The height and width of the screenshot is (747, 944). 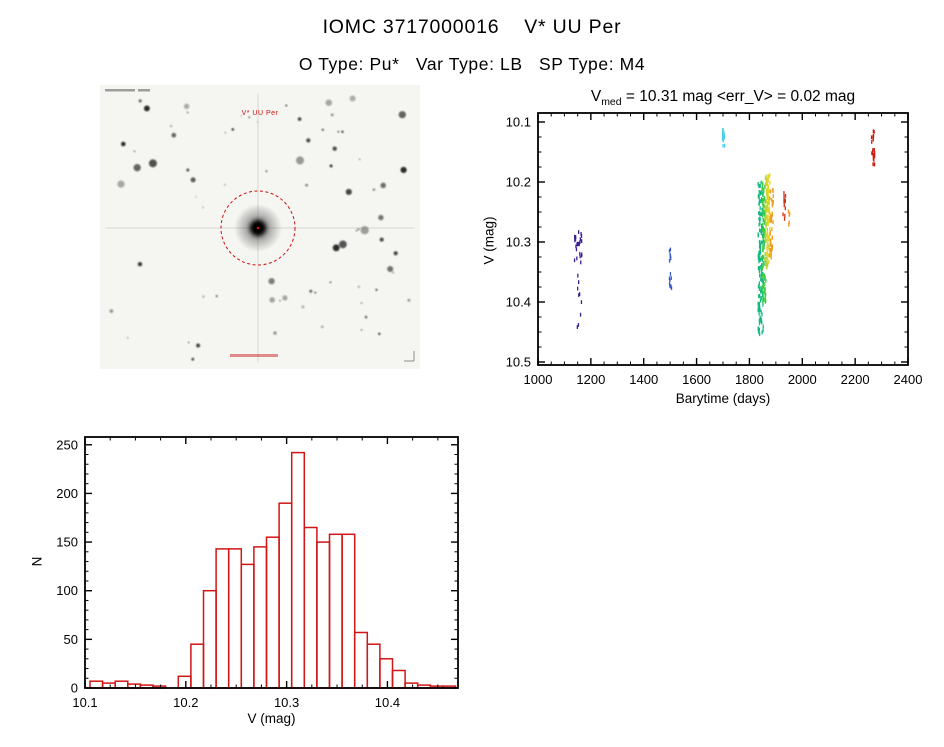 I want to click on svg-text: 2000, so click(x=802, y=379).